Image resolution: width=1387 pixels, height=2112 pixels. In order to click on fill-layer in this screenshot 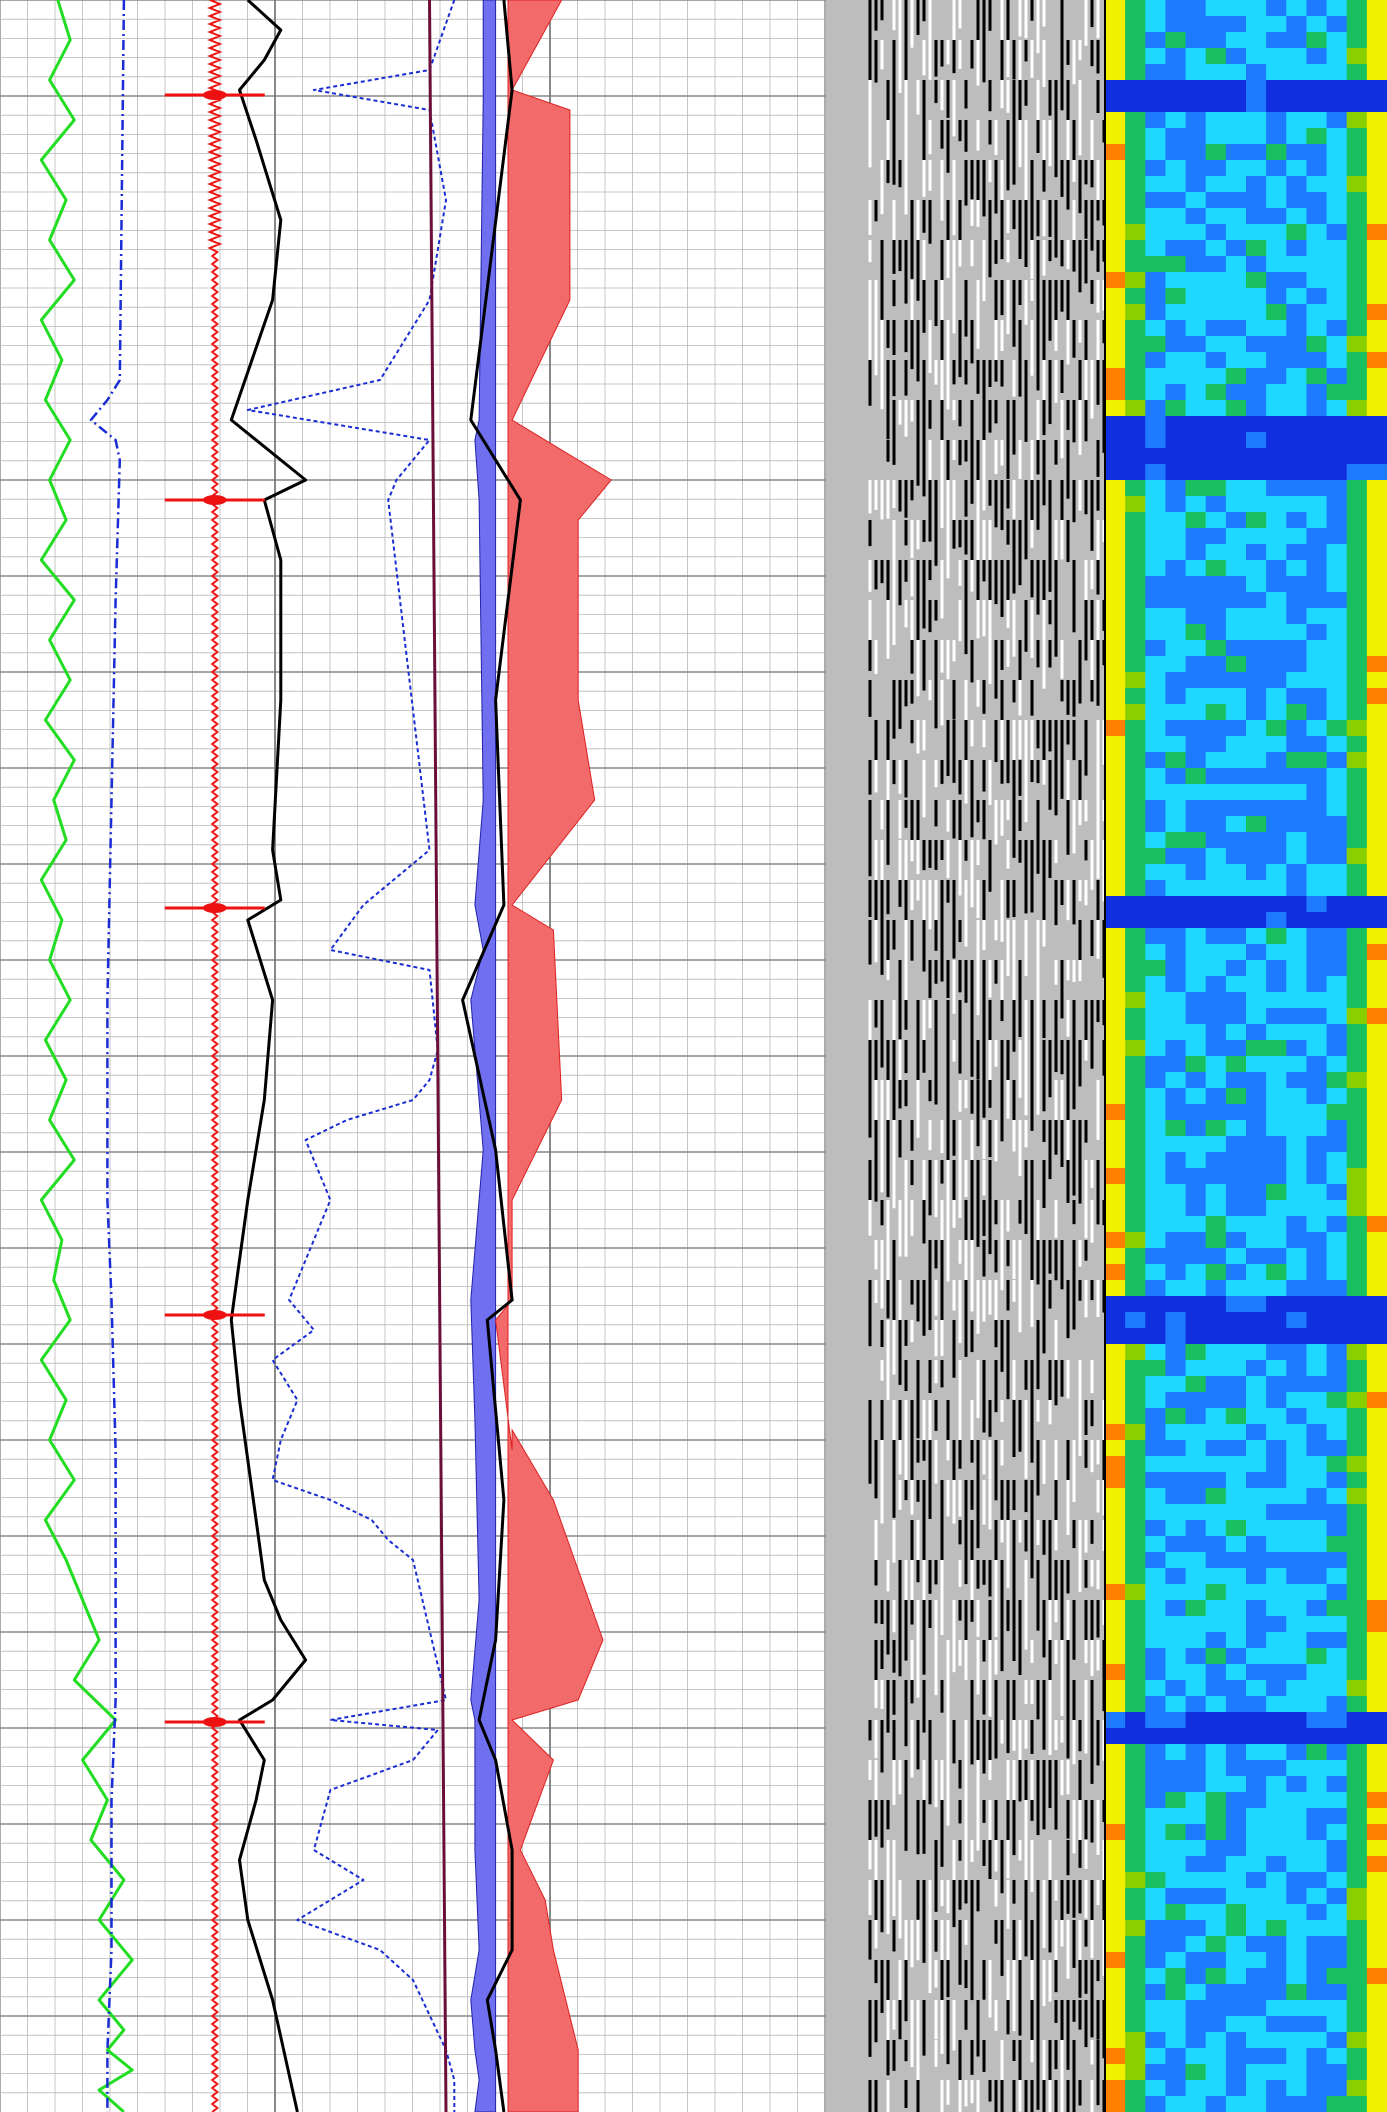, I will do `click(536, 1056)`.